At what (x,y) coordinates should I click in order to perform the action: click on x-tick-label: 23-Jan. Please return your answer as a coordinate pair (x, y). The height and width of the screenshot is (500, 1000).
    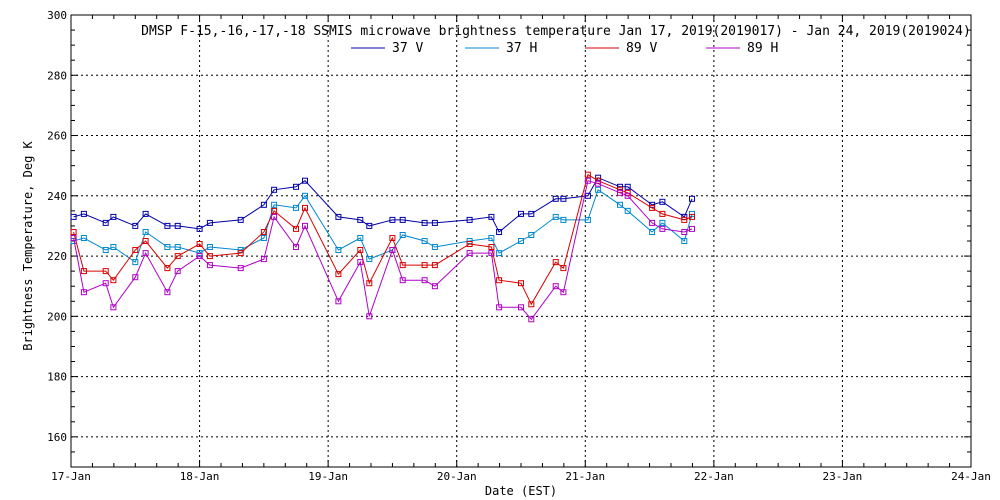
    Looking at the image, I should click on (843, 476).